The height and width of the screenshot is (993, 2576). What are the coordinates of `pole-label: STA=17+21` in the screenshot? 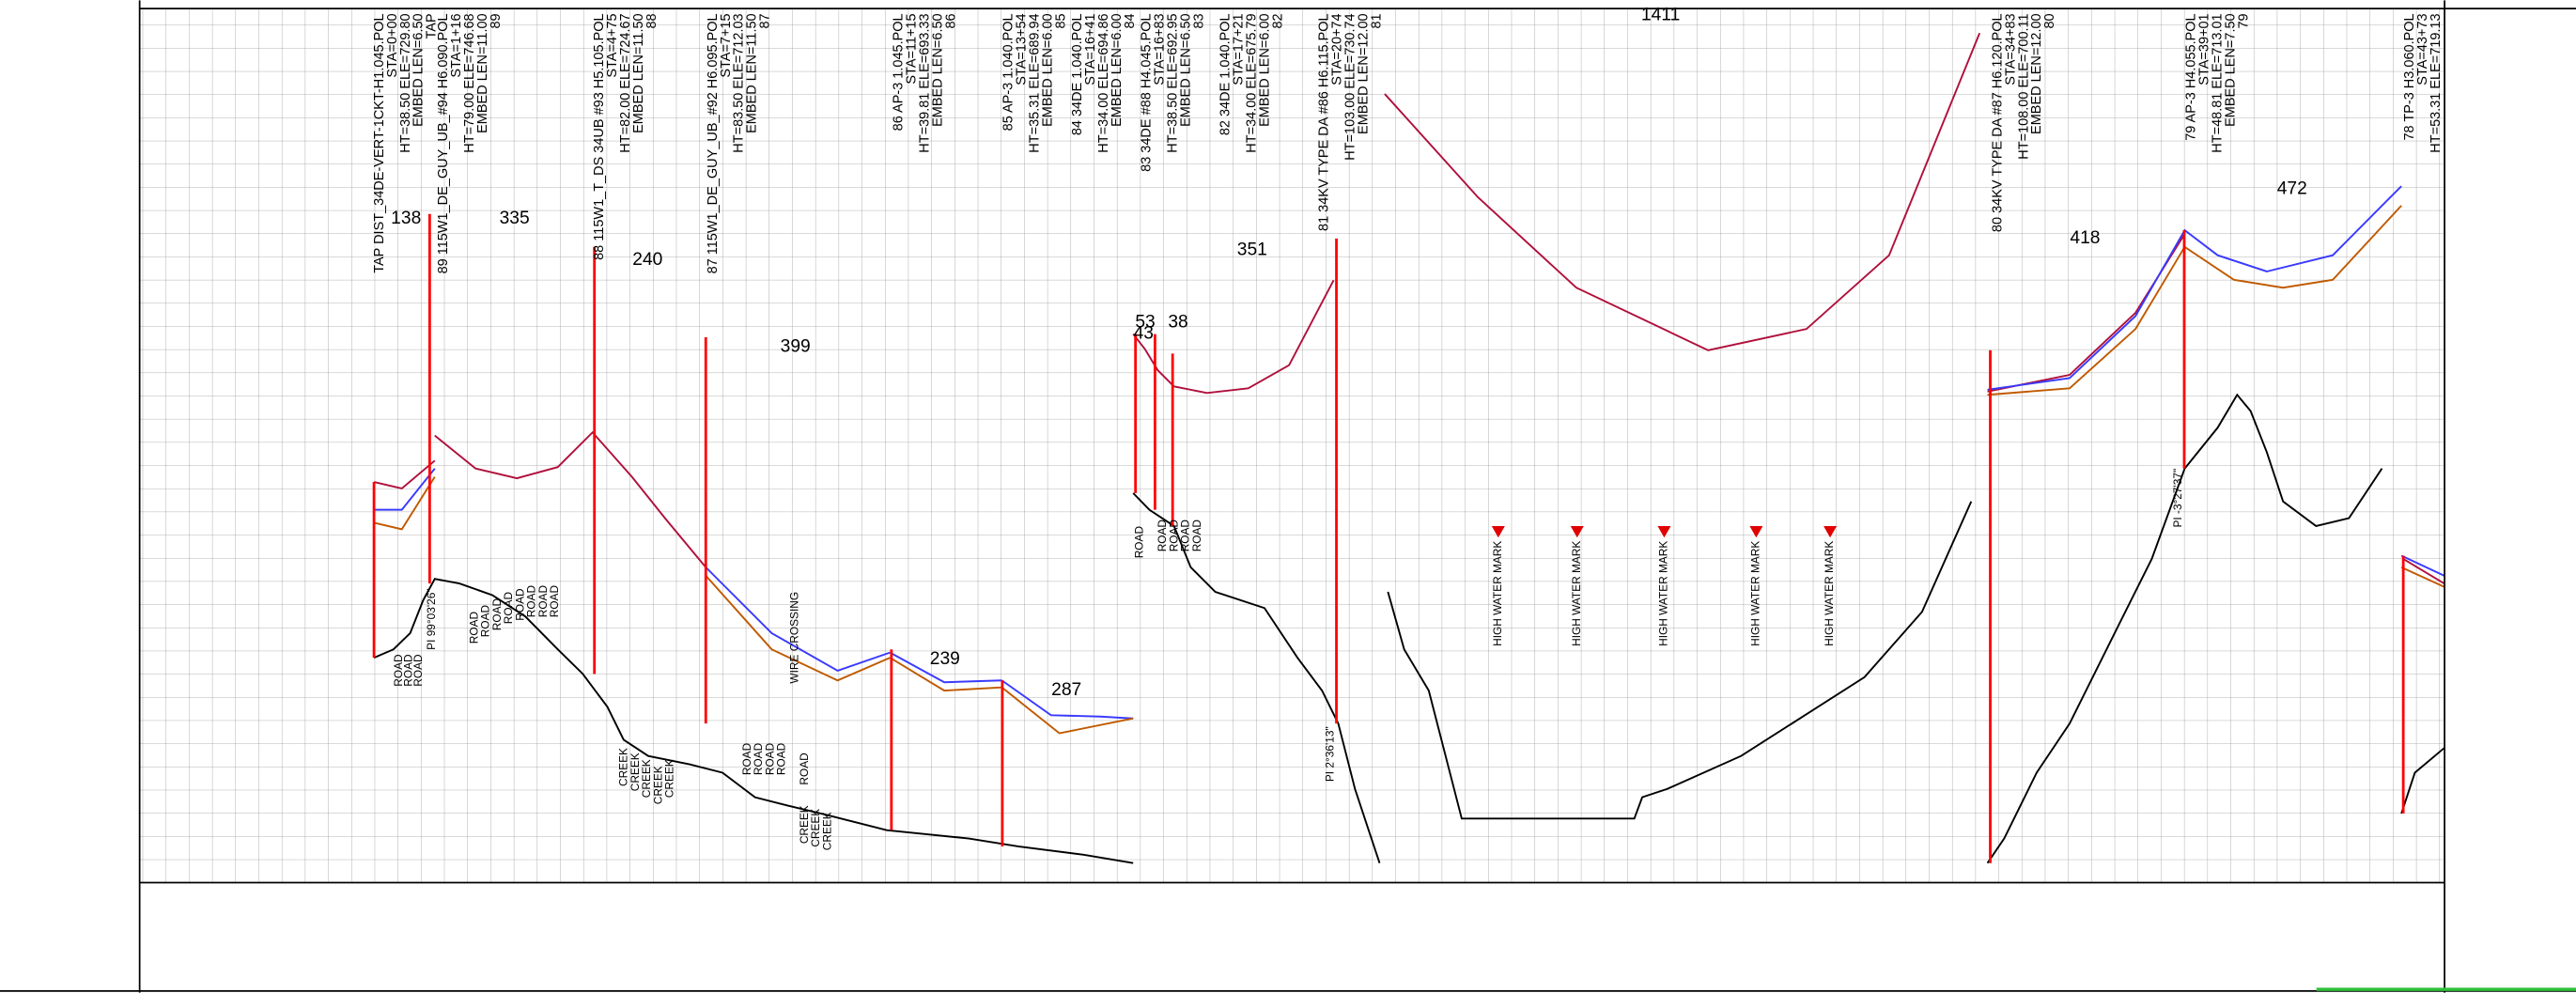 It's located at (1238, 49).